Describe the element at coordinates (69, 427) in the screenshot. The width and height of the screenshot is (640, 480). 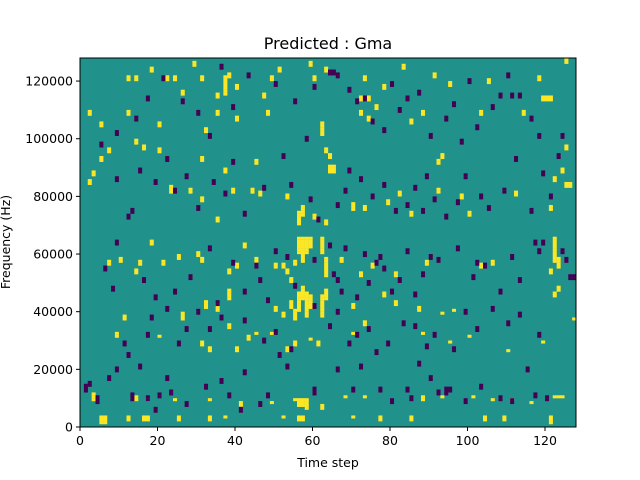
I see `y-tick-label: 0` at that location.